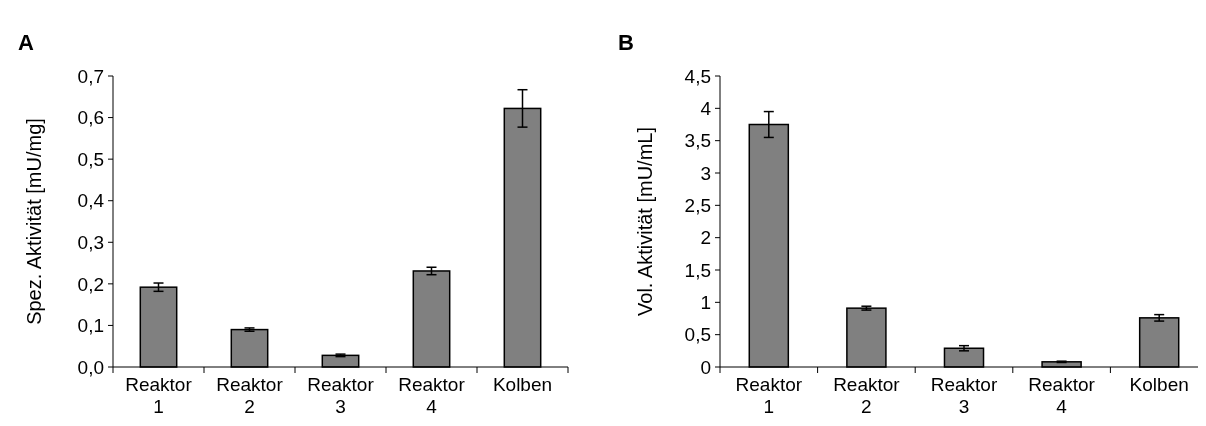 The height and width of the screenshot is (426, 1206). What do you see at coordinates (90, 326) in the screenshot?
I see `y-tick-label: 0,1` at bounding box center [90, 326].